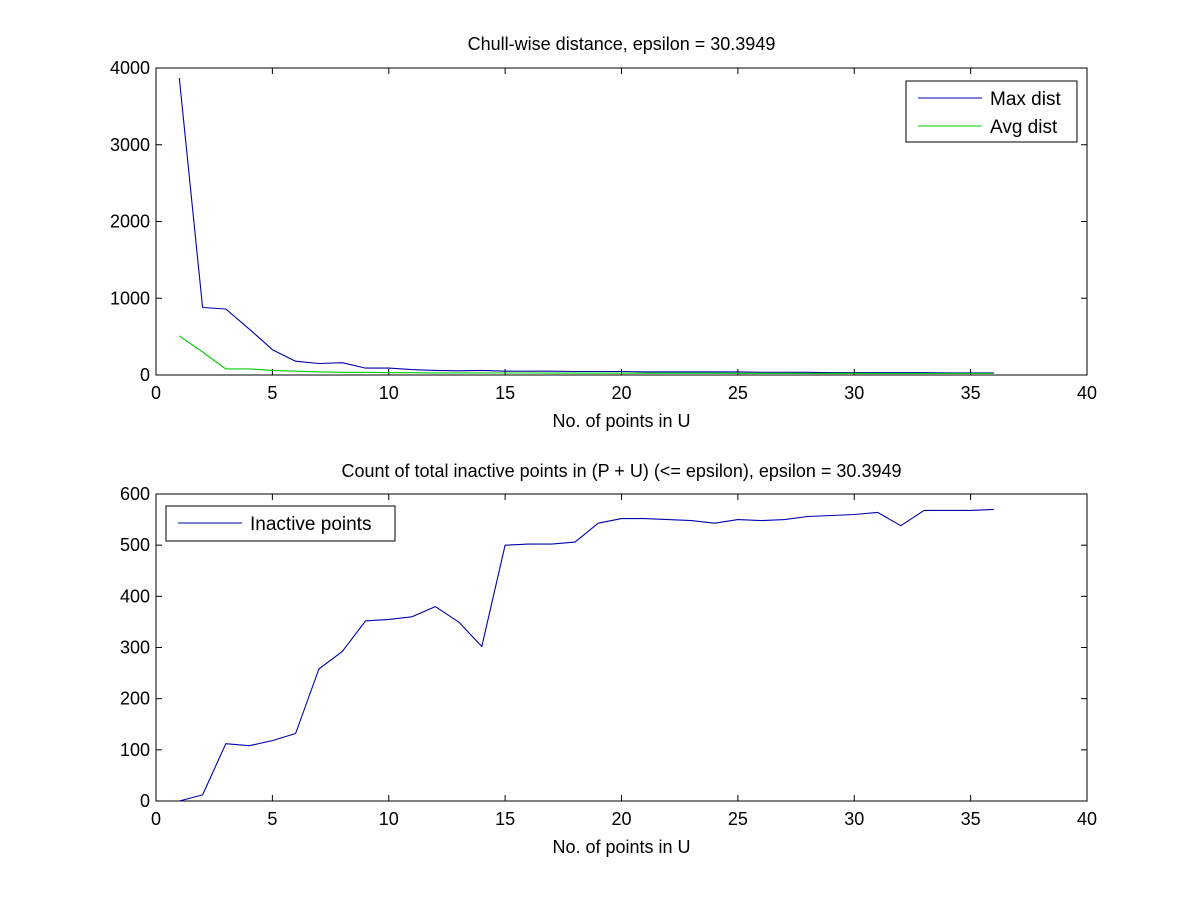  What do you see at coordinates (130, 145) in the screenshot?
I see `y-tick-label: 3000` at bounding box center [130, 145].